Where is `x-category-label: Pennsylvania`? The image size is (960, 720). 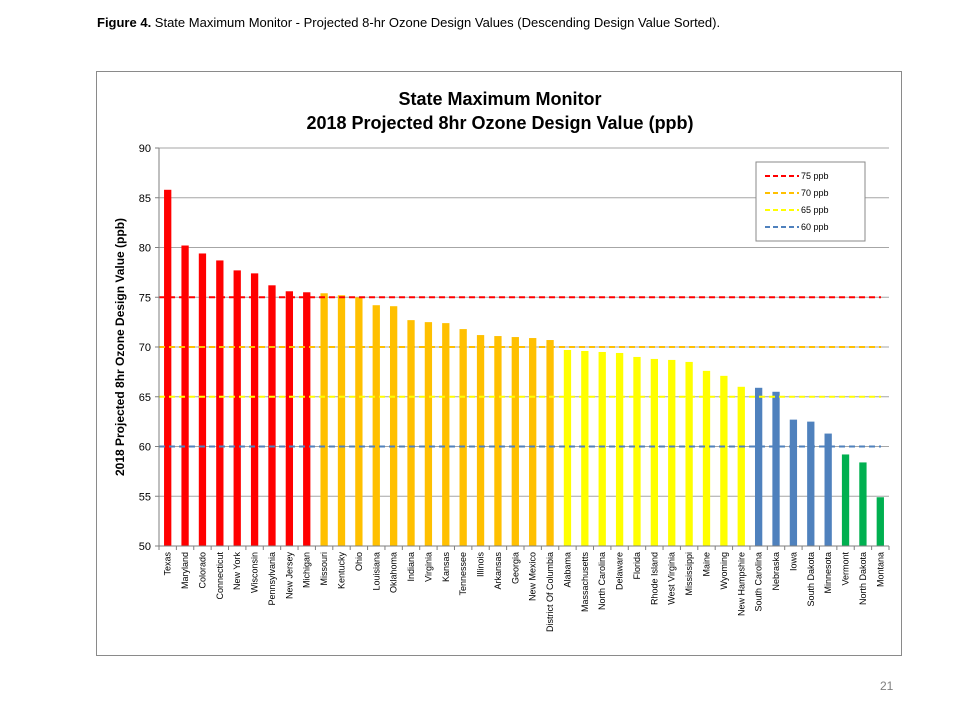 x-category-label: Pennsylvania is located at coordinates (272, 579).